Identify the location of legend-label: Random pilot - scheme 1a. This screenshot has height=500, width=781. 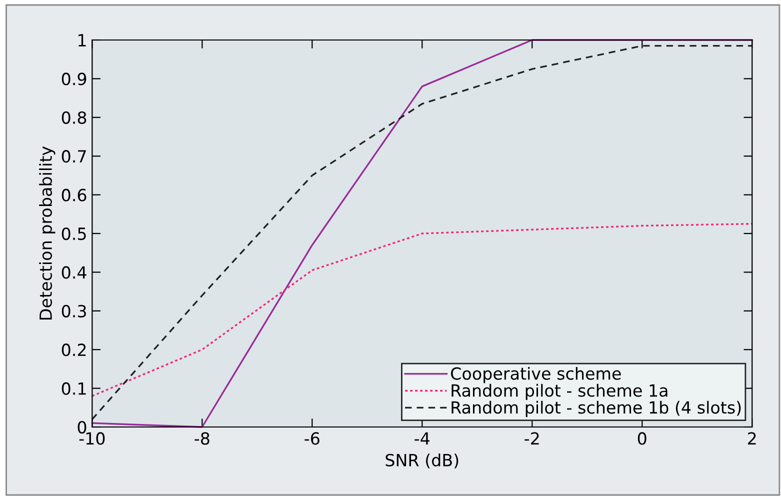
(560, 392).